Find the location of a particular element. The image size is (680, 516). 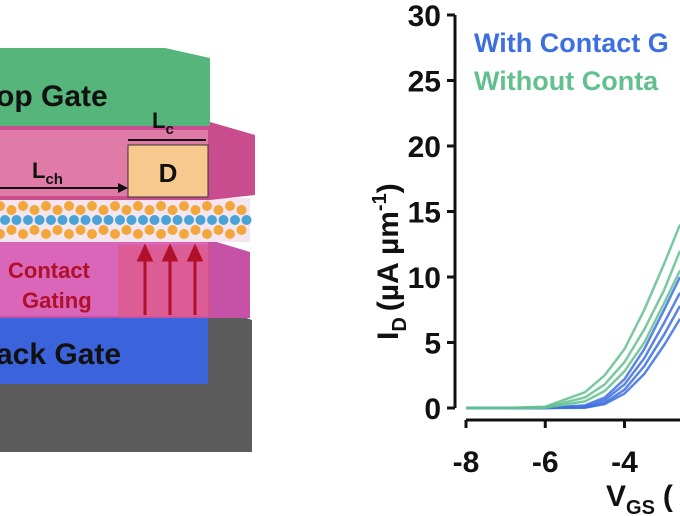

lc-main: L is located at coordinates (158, 120).